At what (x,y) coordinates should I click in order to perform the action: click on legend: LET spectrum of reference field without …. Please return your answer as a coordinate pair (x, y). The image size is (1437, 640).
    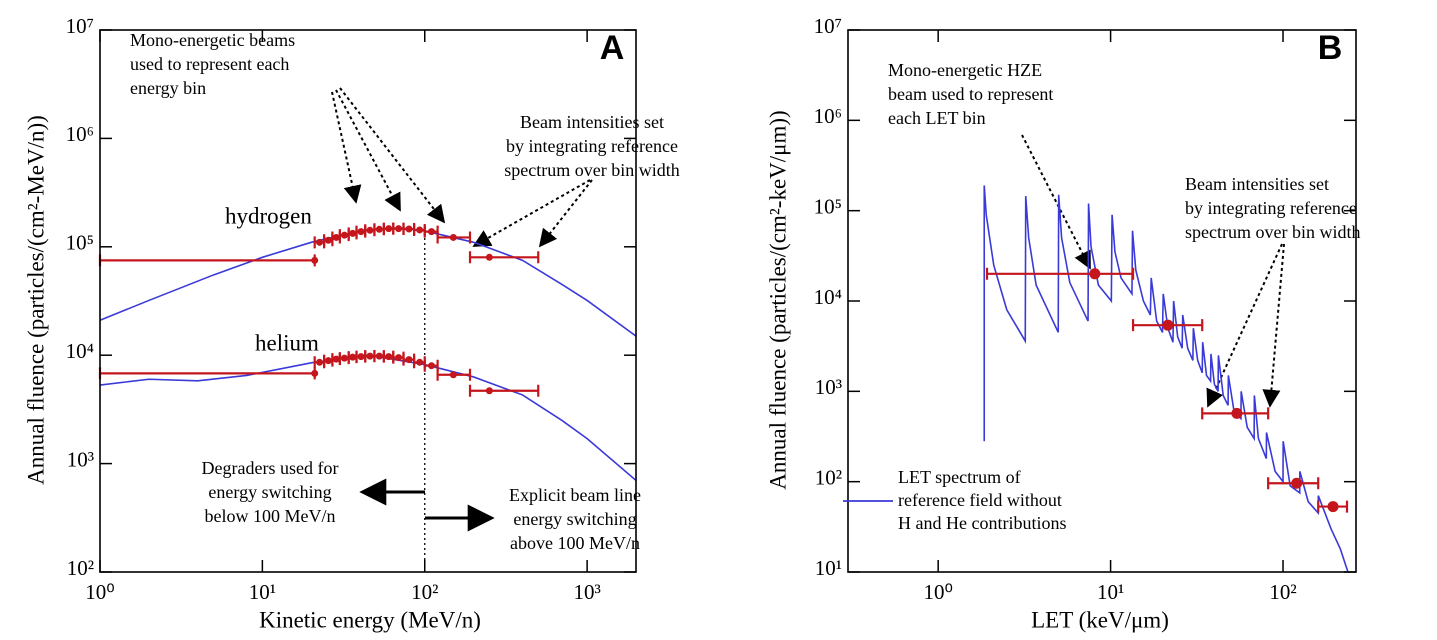
    Looking at the image, I should click on (982, 500).